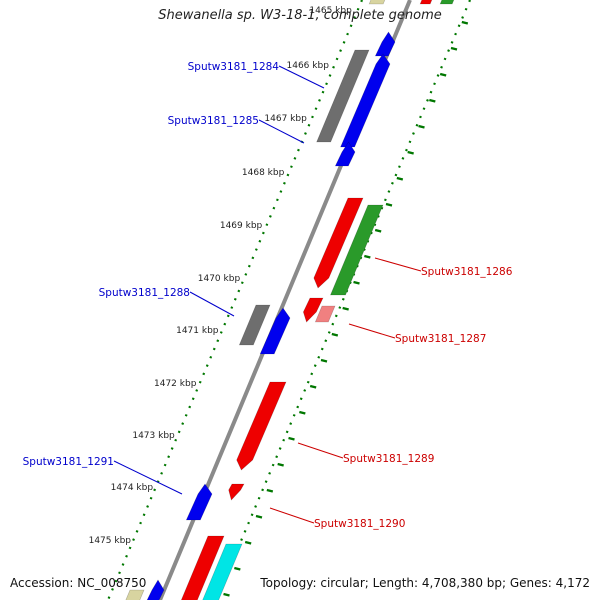 This screenshot has width=600, height=604. Describe the element at coordinates (285, 119) in the screenshot. I see `kbp-label: 1467 kbp` at that location.